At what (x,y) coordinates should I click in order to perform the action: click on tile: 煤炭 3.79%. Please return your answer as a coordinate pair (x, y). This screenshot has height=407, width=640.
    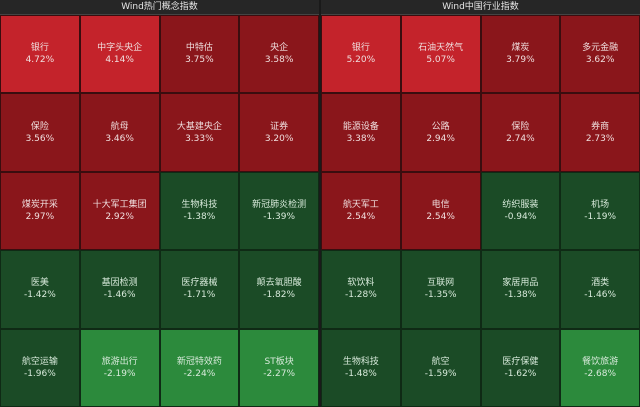
    Looking at the image, I should click on (520, 54).